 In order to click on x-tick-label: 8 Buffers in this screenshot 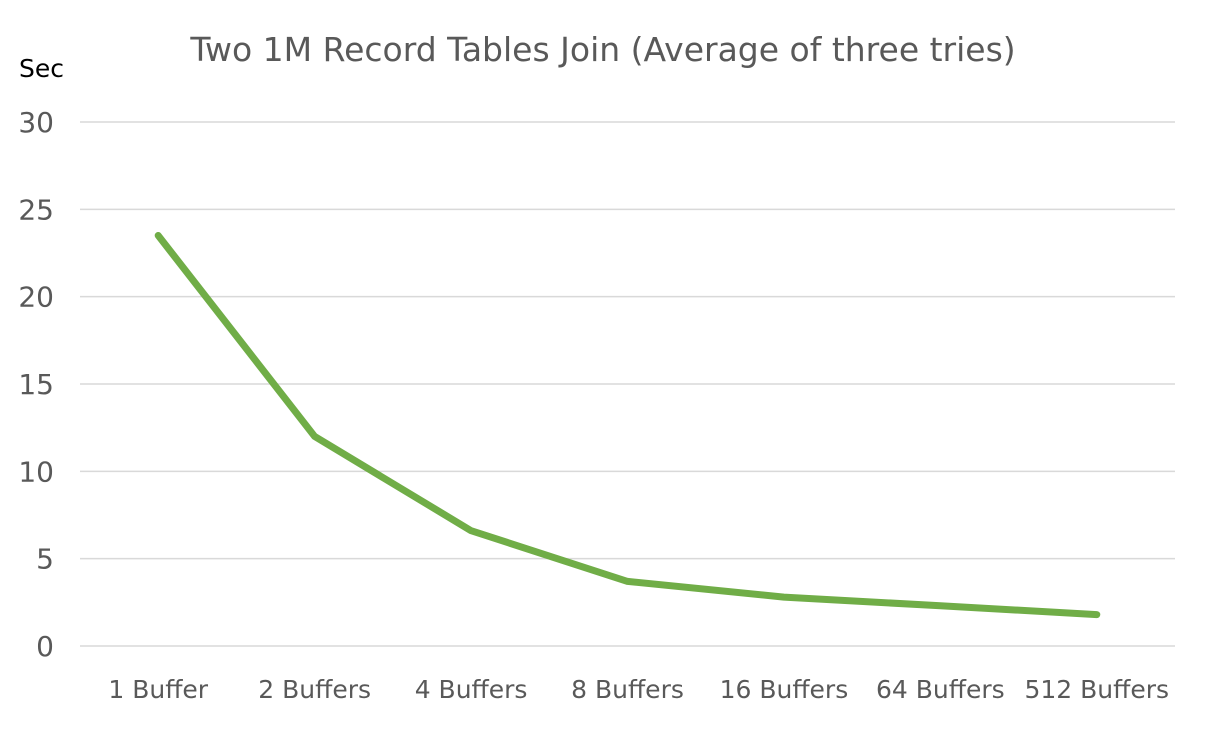, I will do `click(627, 689)`.